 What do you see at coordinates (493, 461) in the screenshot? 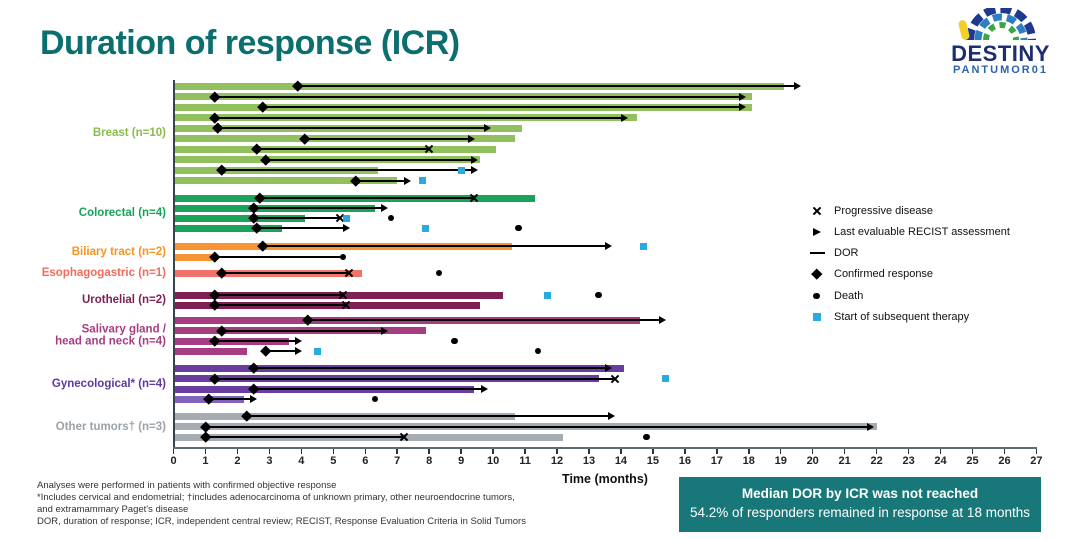
I see `x-axis-tick-label: 10` at bounding box center [493, 461].